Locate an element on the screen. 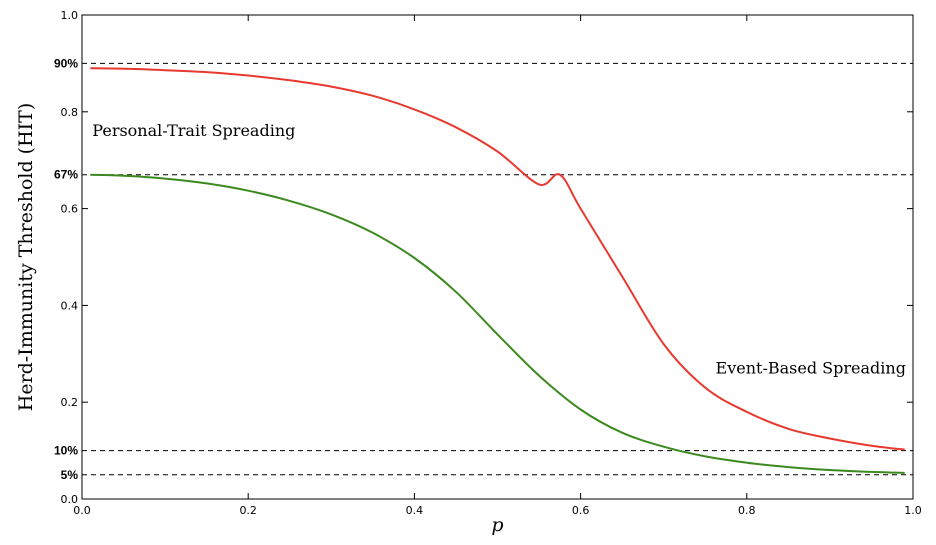 The width and height of the screenshot is (936, 545). x-tick-label: 0.8 is located at coordinates (747, 510).